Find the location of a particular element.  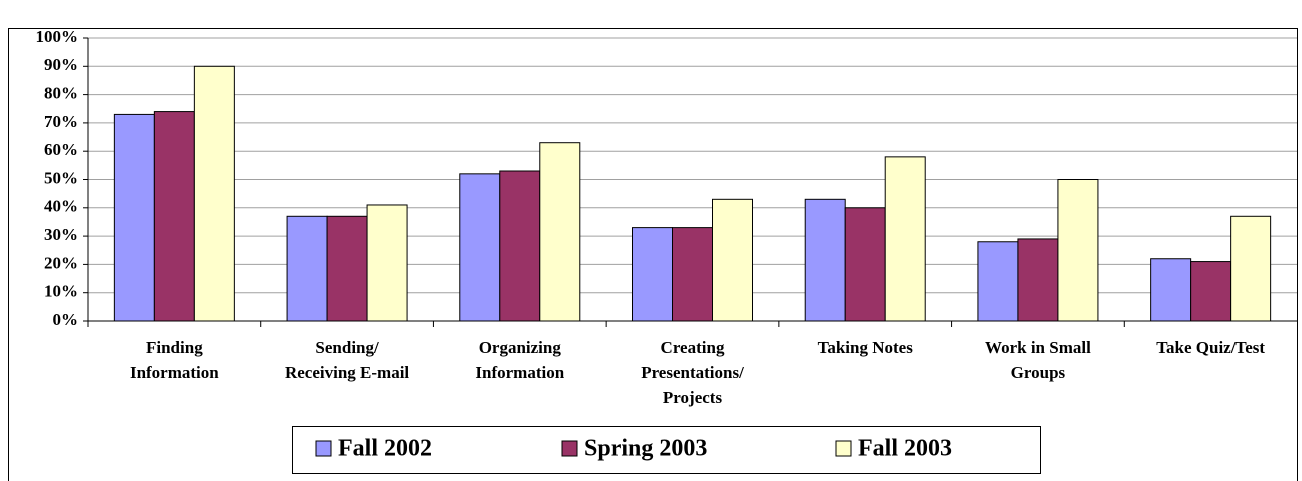

y-tick-label: 20% is located at coordinates (61, 262).